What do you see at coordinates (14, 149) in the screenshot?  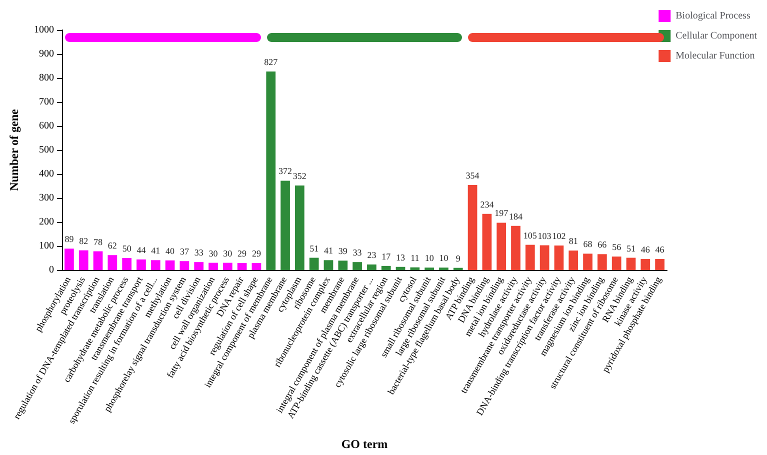 I see `y-axis-title: Number of gene` at bounding box center [14, 149].